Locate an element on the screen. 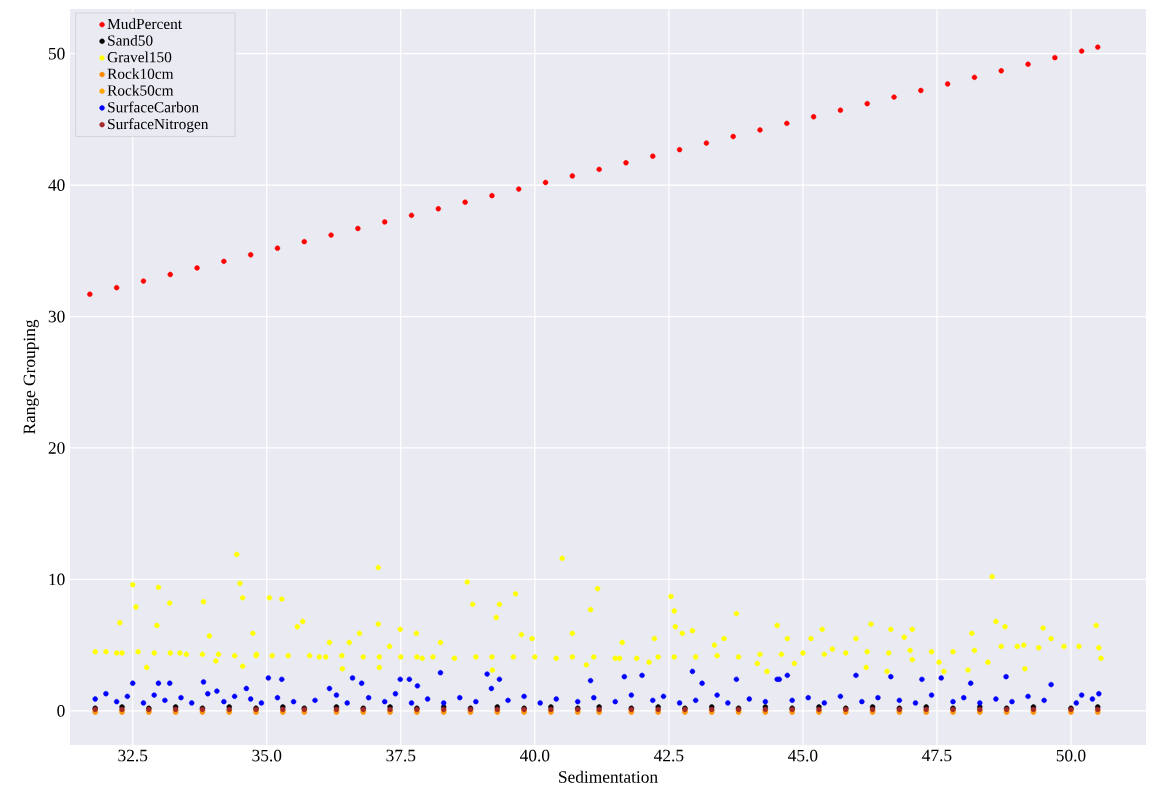 The height and width of the screenshot is (797, 1151). x-tick-label: 42.5 is located at coordinates (669, 755).